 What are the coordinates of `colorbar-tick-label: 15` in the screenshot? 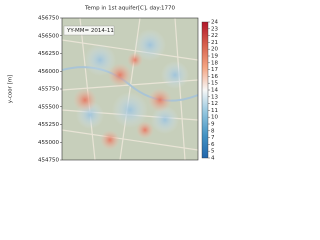 It's located at (214, 84).